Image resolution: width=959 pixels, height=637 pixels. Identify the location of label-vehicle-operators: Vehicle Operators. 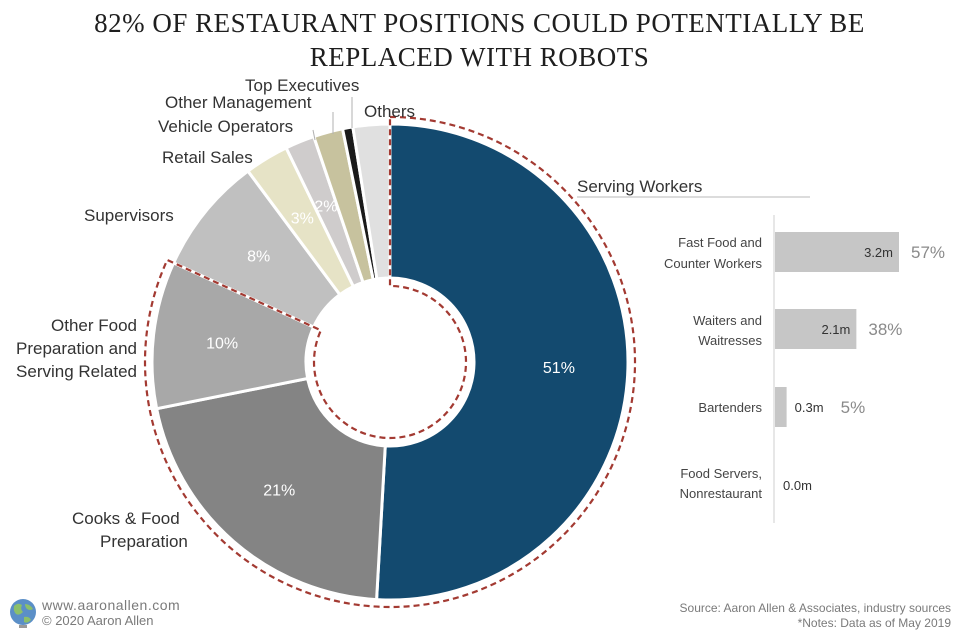
(225, 126).